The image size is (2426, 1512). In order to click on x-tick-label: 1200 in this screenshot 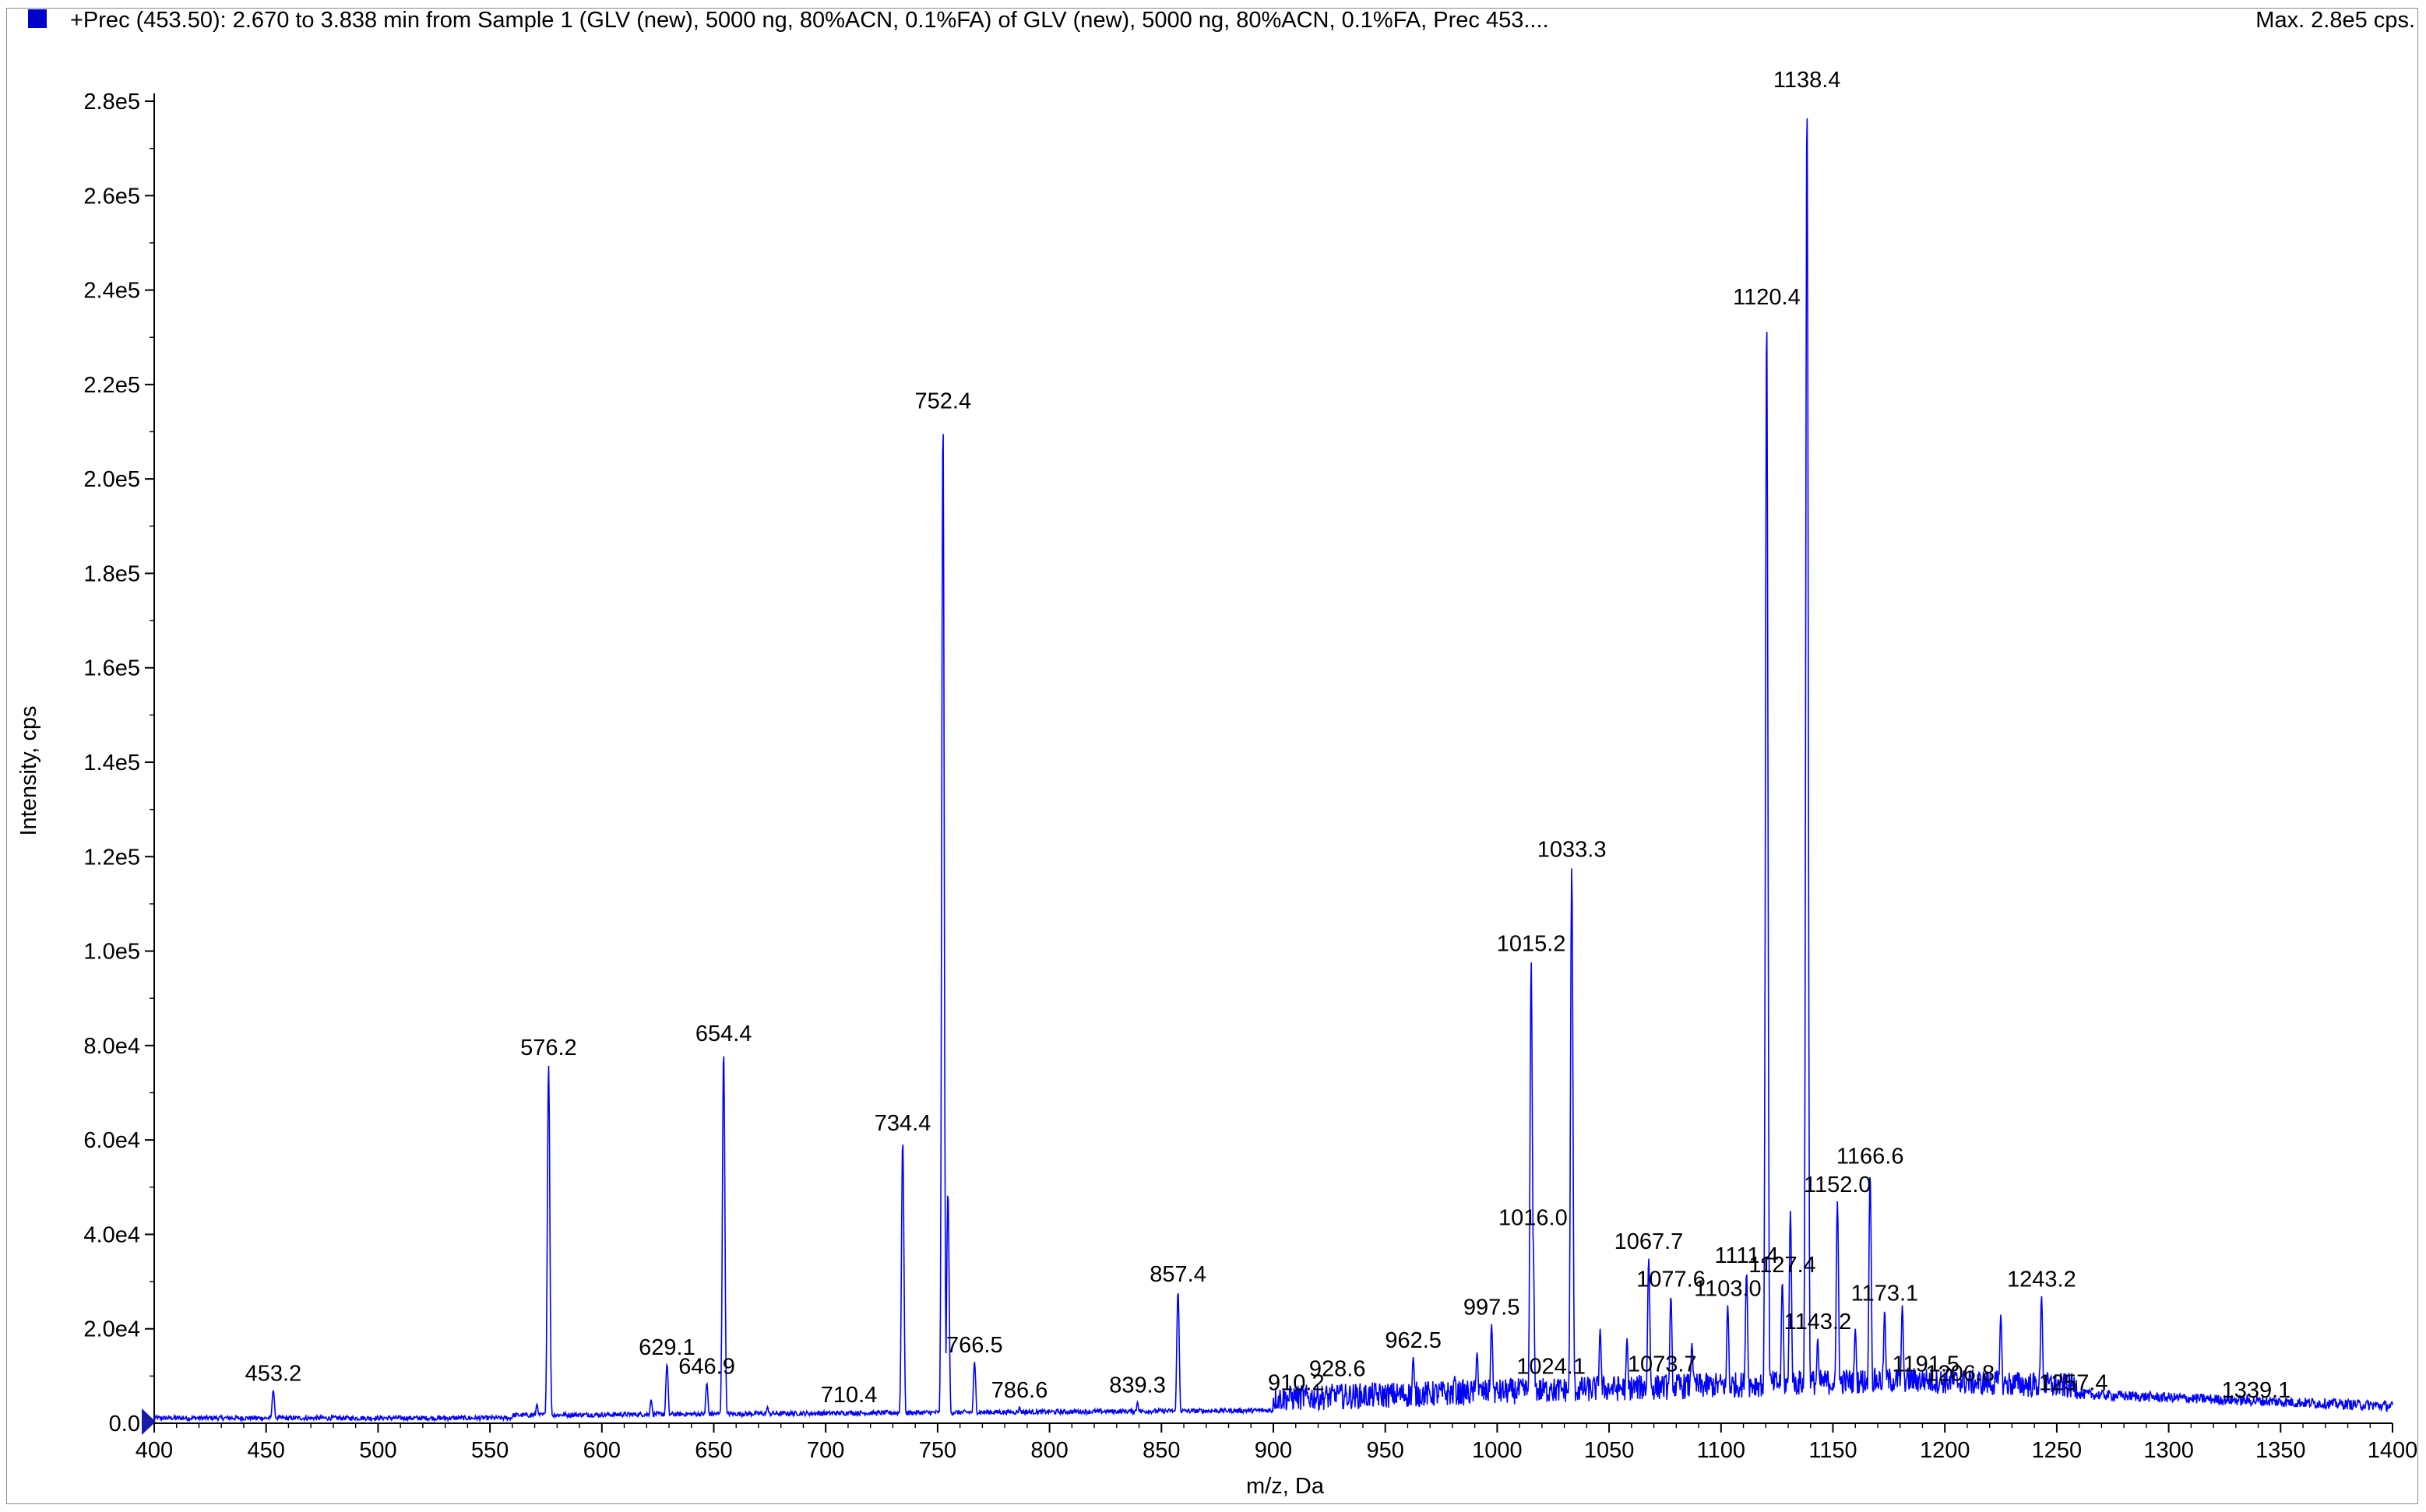, I will do `click(1945, 1450)`.